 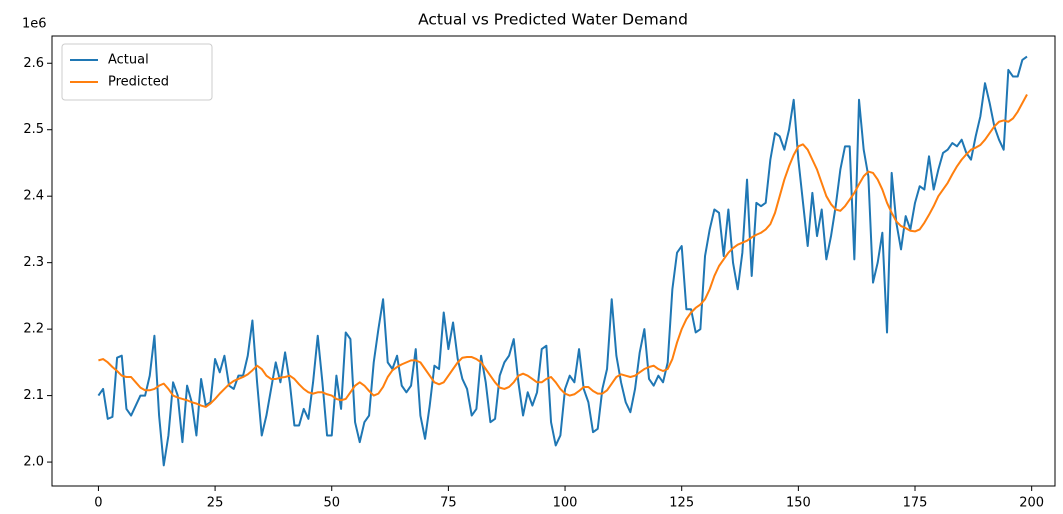 What do you see at coordinates (33, 196) in the screenshot?
I see `y-tick-label: 2.4` at bounding box center [33, 196].